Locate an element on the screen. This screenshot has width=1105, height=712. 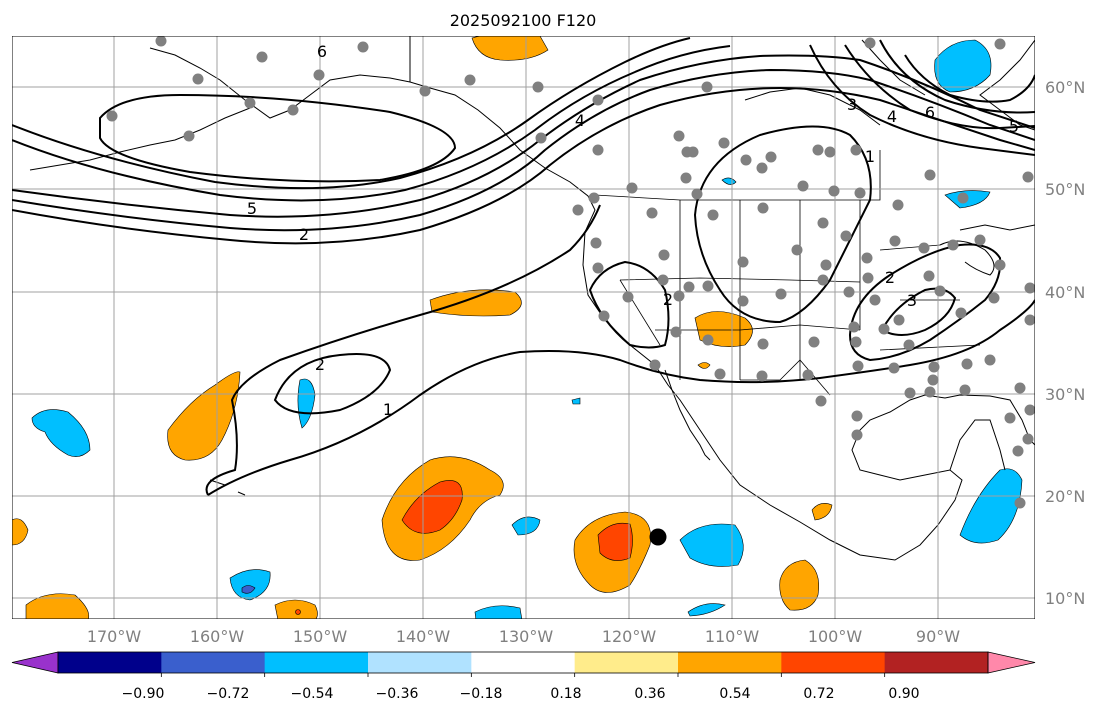
colorbar-label: −0.90 is located at coordinates (143, 694).